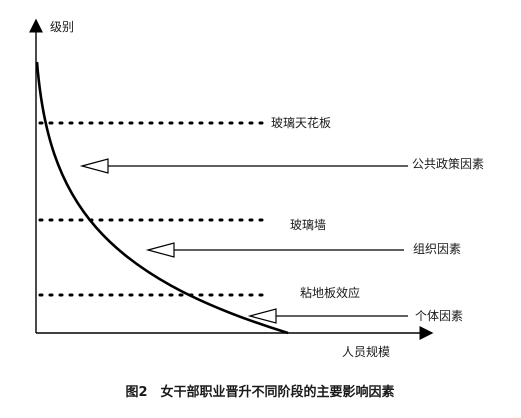  I want to click on y-axis-label: 级别, so click(62, 27).